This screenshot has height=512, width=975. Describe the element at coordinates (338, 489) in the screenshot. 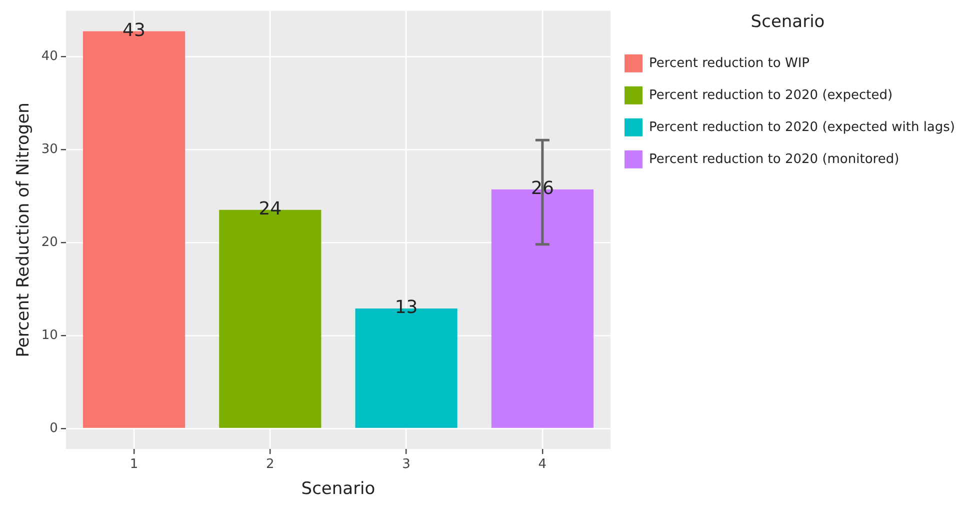

I see `x-axis-title: Scenario` at that location.